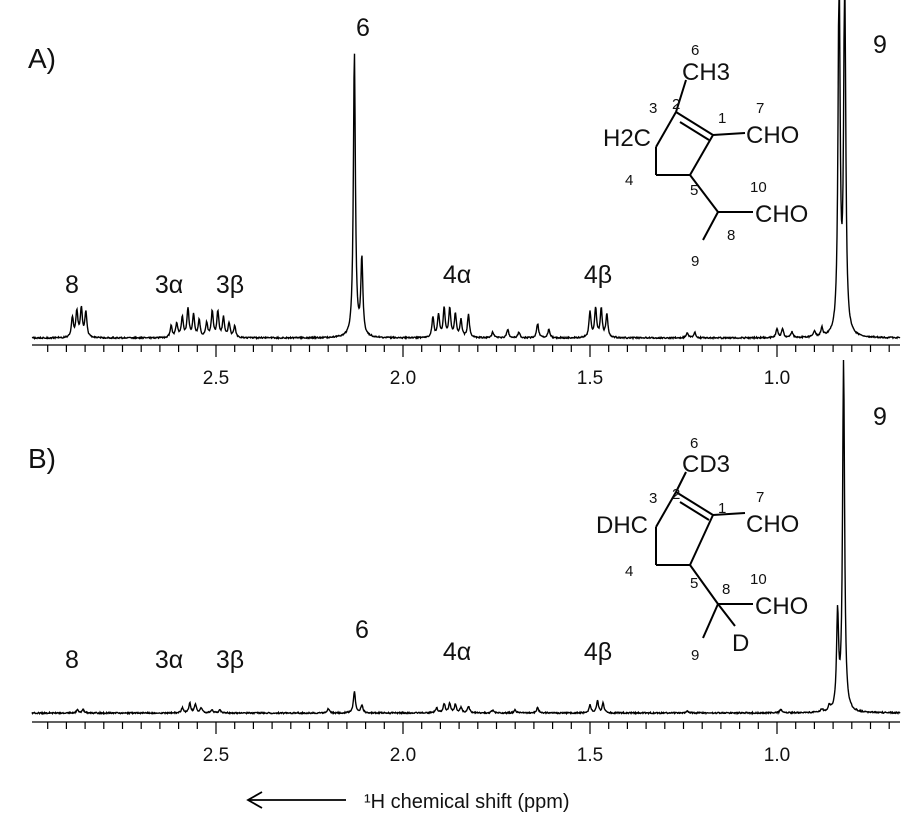  I want to click on struct-a-label-cho-2: CHO, so click(781, 214).